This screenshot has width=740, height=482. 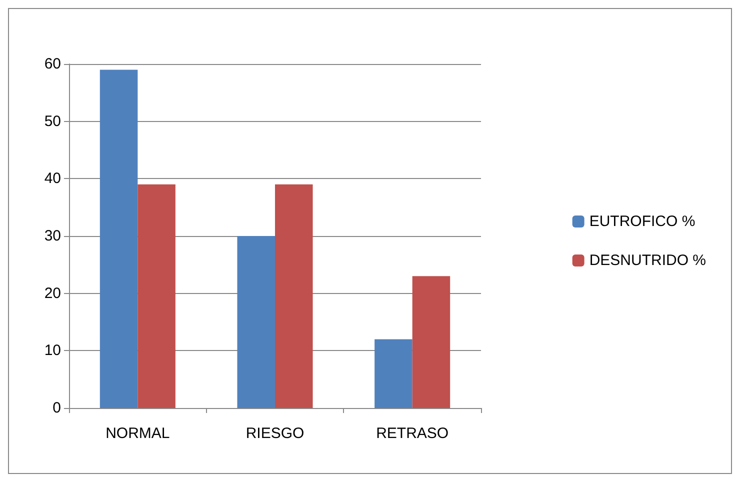 What do you see at coordinates (138, 433) in the screenshot?
I see `x-tick-label: NORMAL` at bounding box center [138, 433].